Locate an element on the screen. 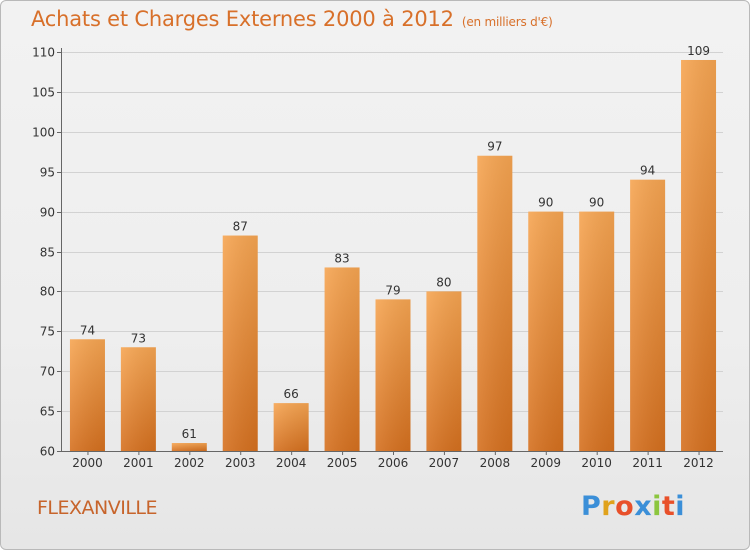  y-tick-label: 70 is located at coordinates (47, 372).